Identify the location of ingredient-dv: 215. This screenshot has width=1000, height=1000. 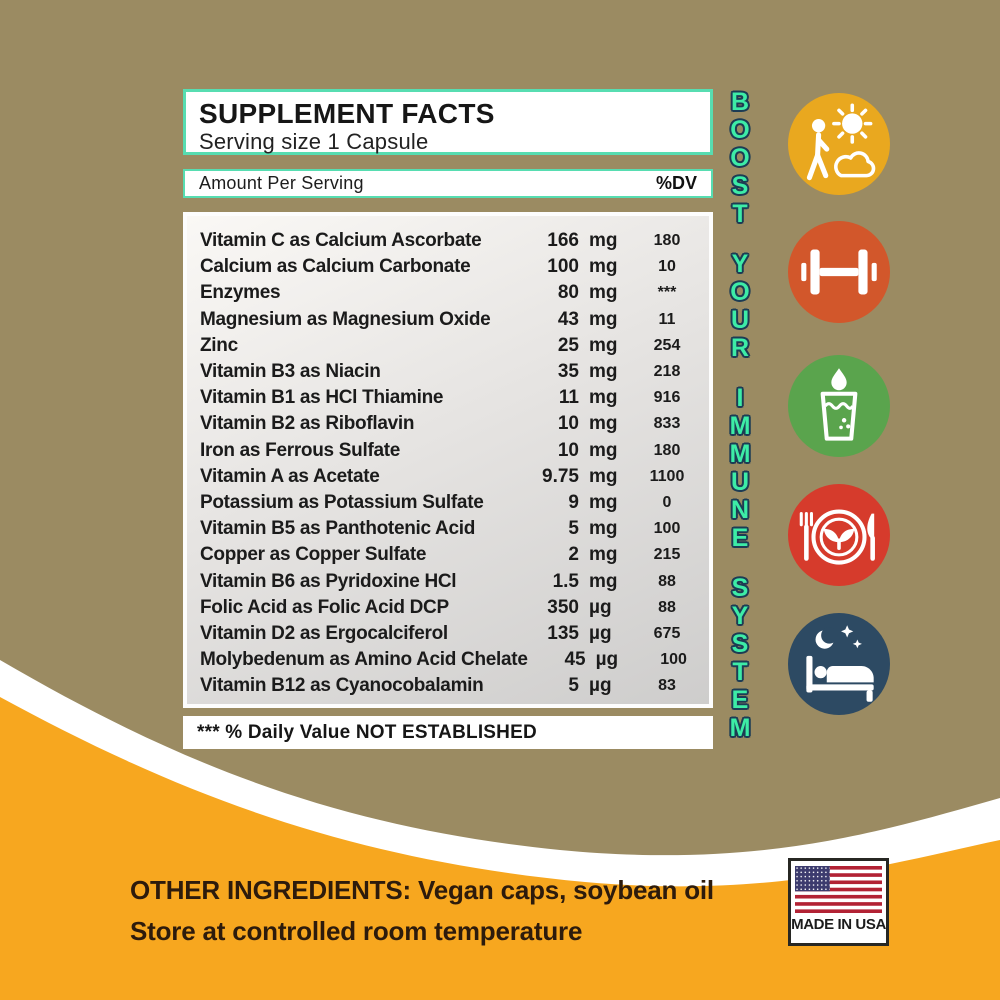
(667, 555).